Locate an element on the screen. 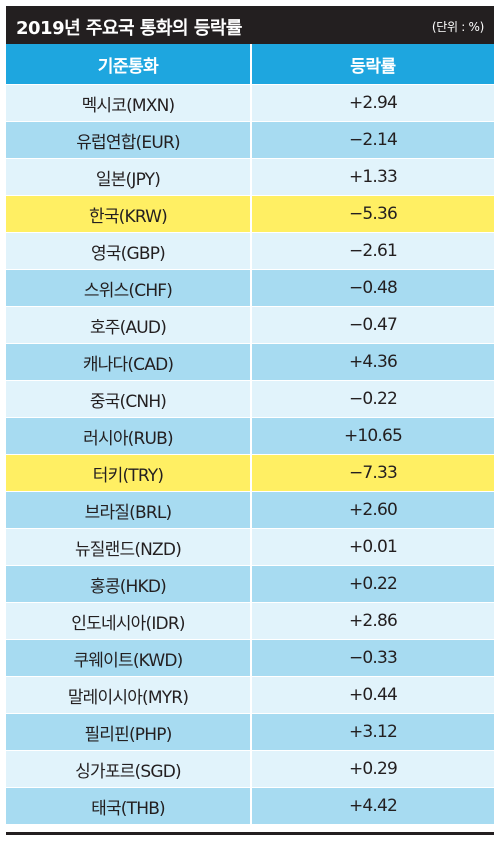 This screenshot has height=842, width=500. table-row: 중국(CNH) −0.22 is located at coordinates (250, 399).